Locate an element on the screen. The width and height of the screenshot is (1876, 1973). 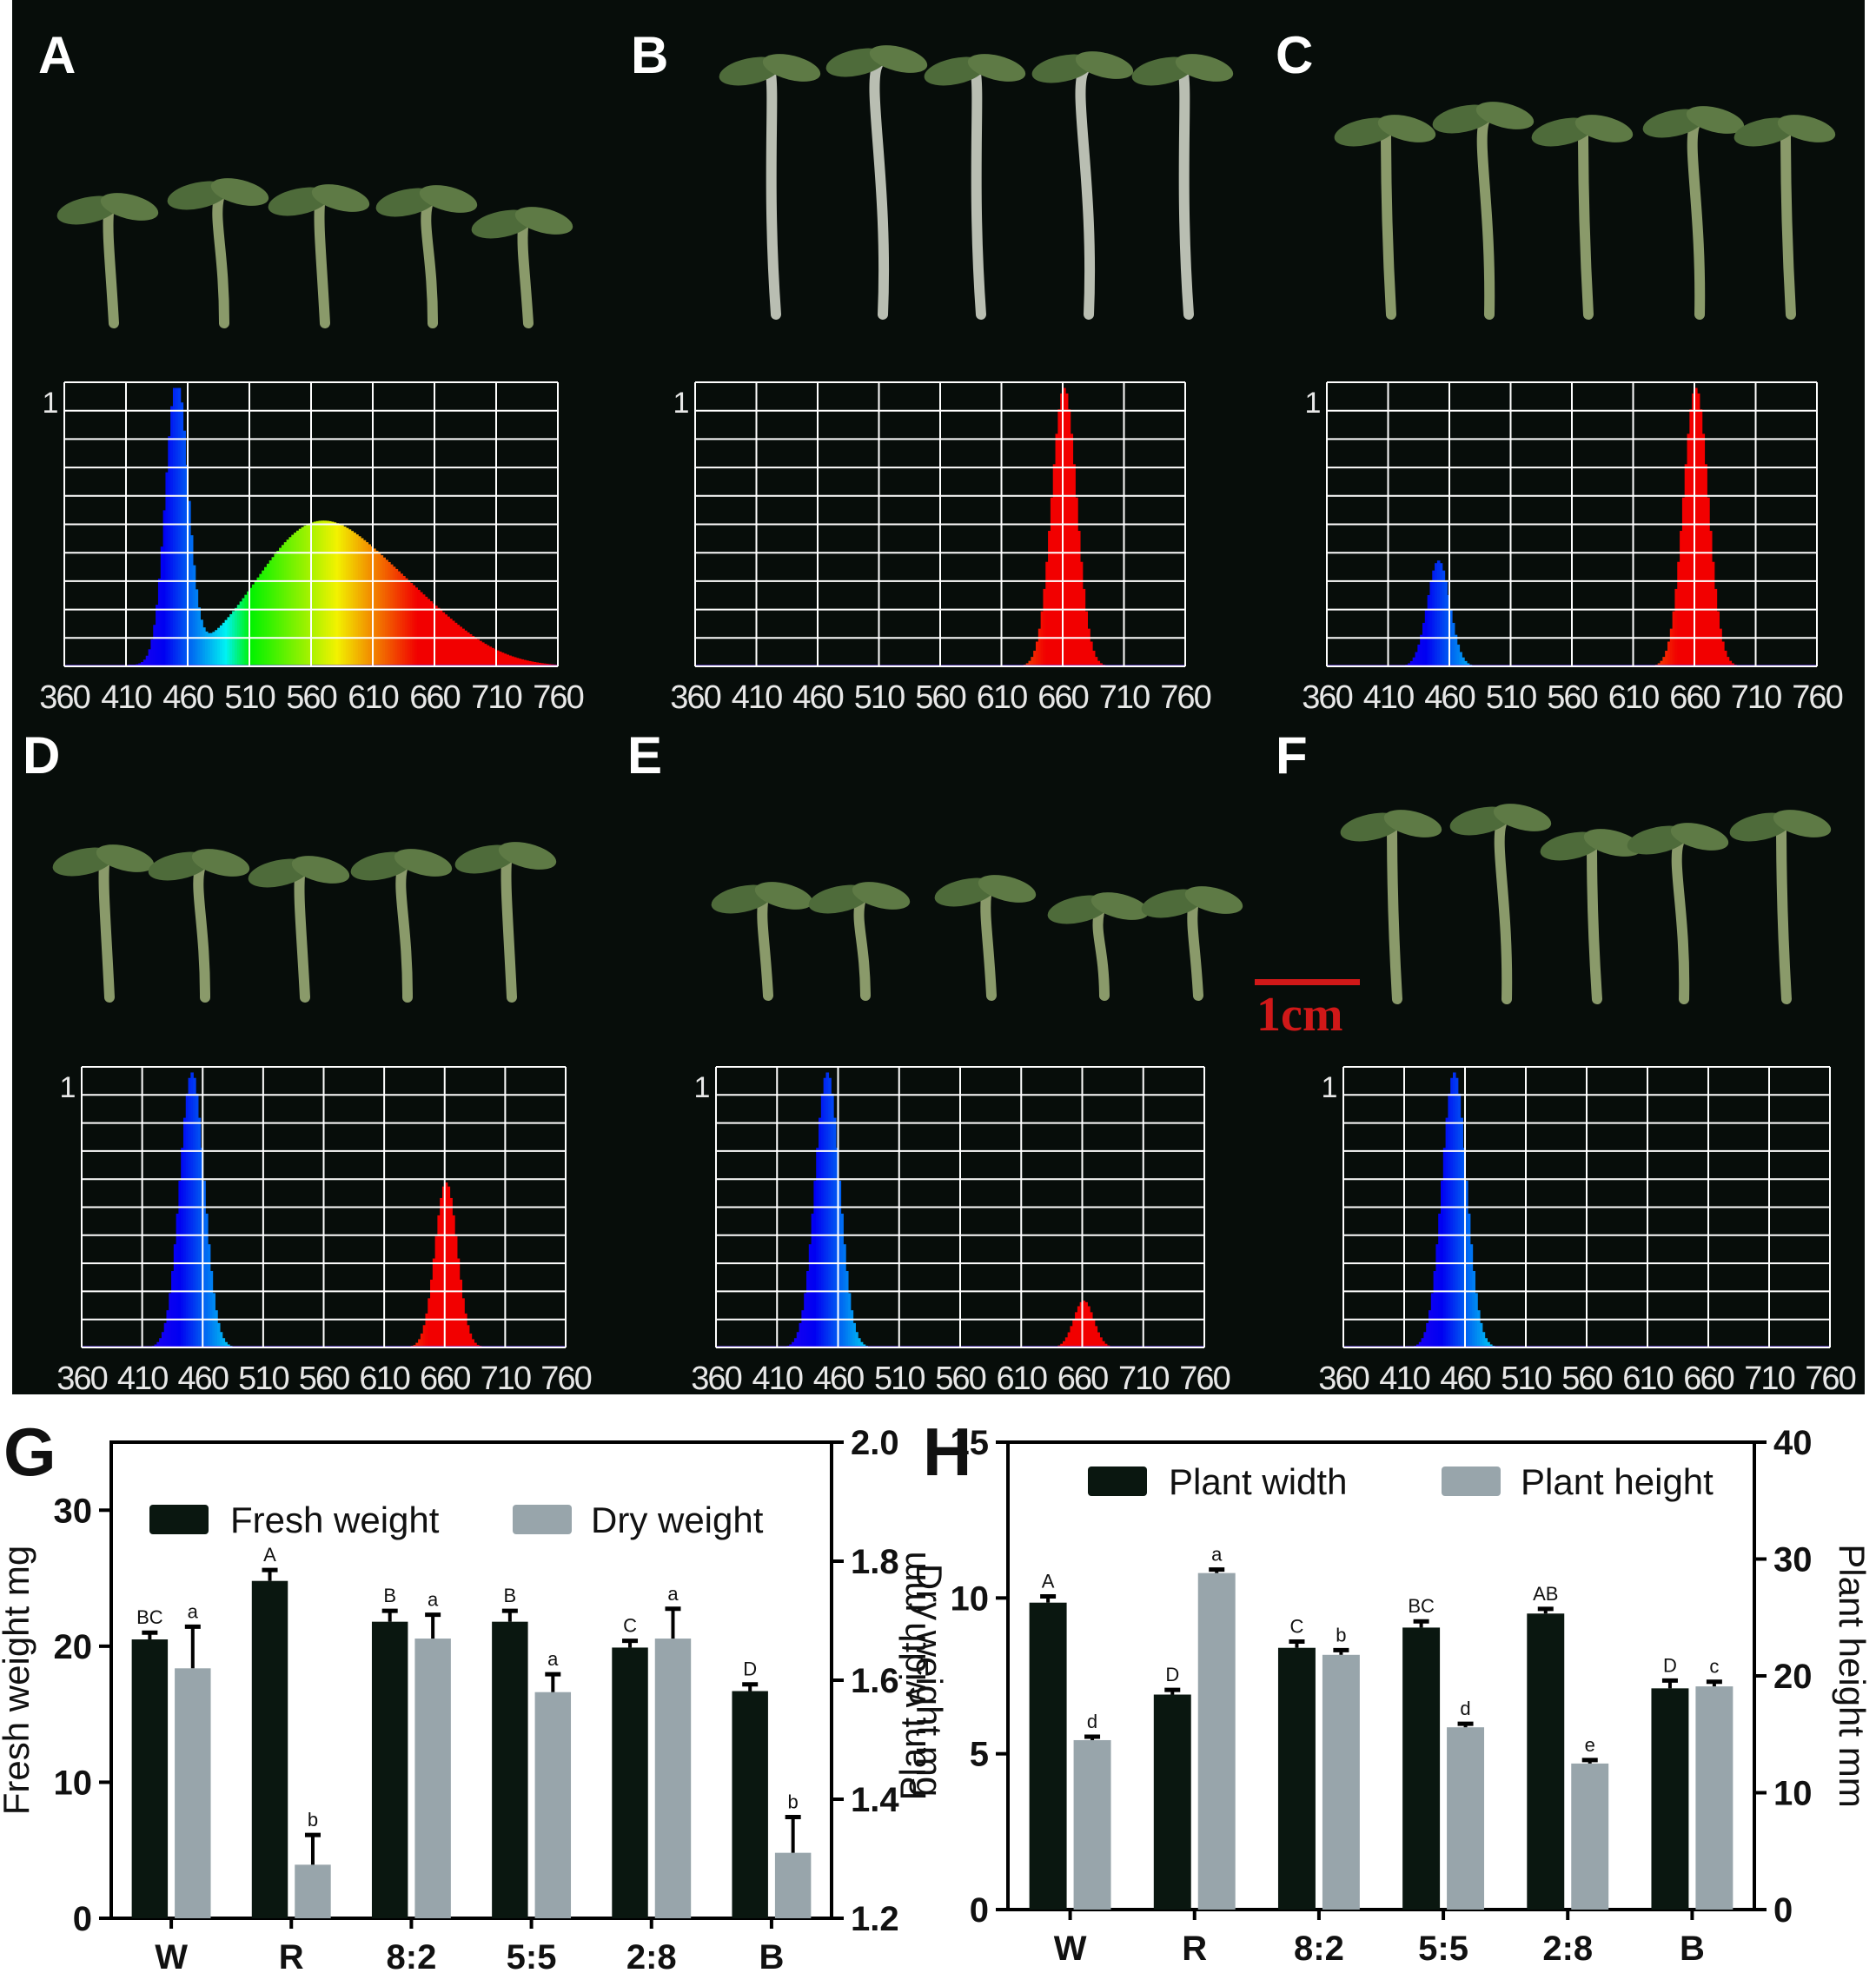
bar-plant-height is located at coordinates (1341, 1782).